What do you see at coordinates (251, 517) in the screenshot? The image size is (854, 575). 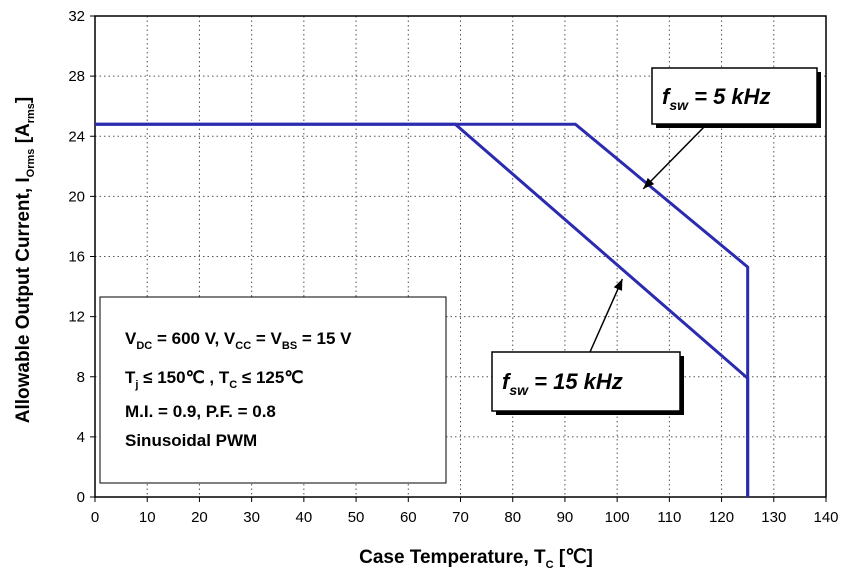 I see `x-tick-label: 30` at bounding box center [251, 517].